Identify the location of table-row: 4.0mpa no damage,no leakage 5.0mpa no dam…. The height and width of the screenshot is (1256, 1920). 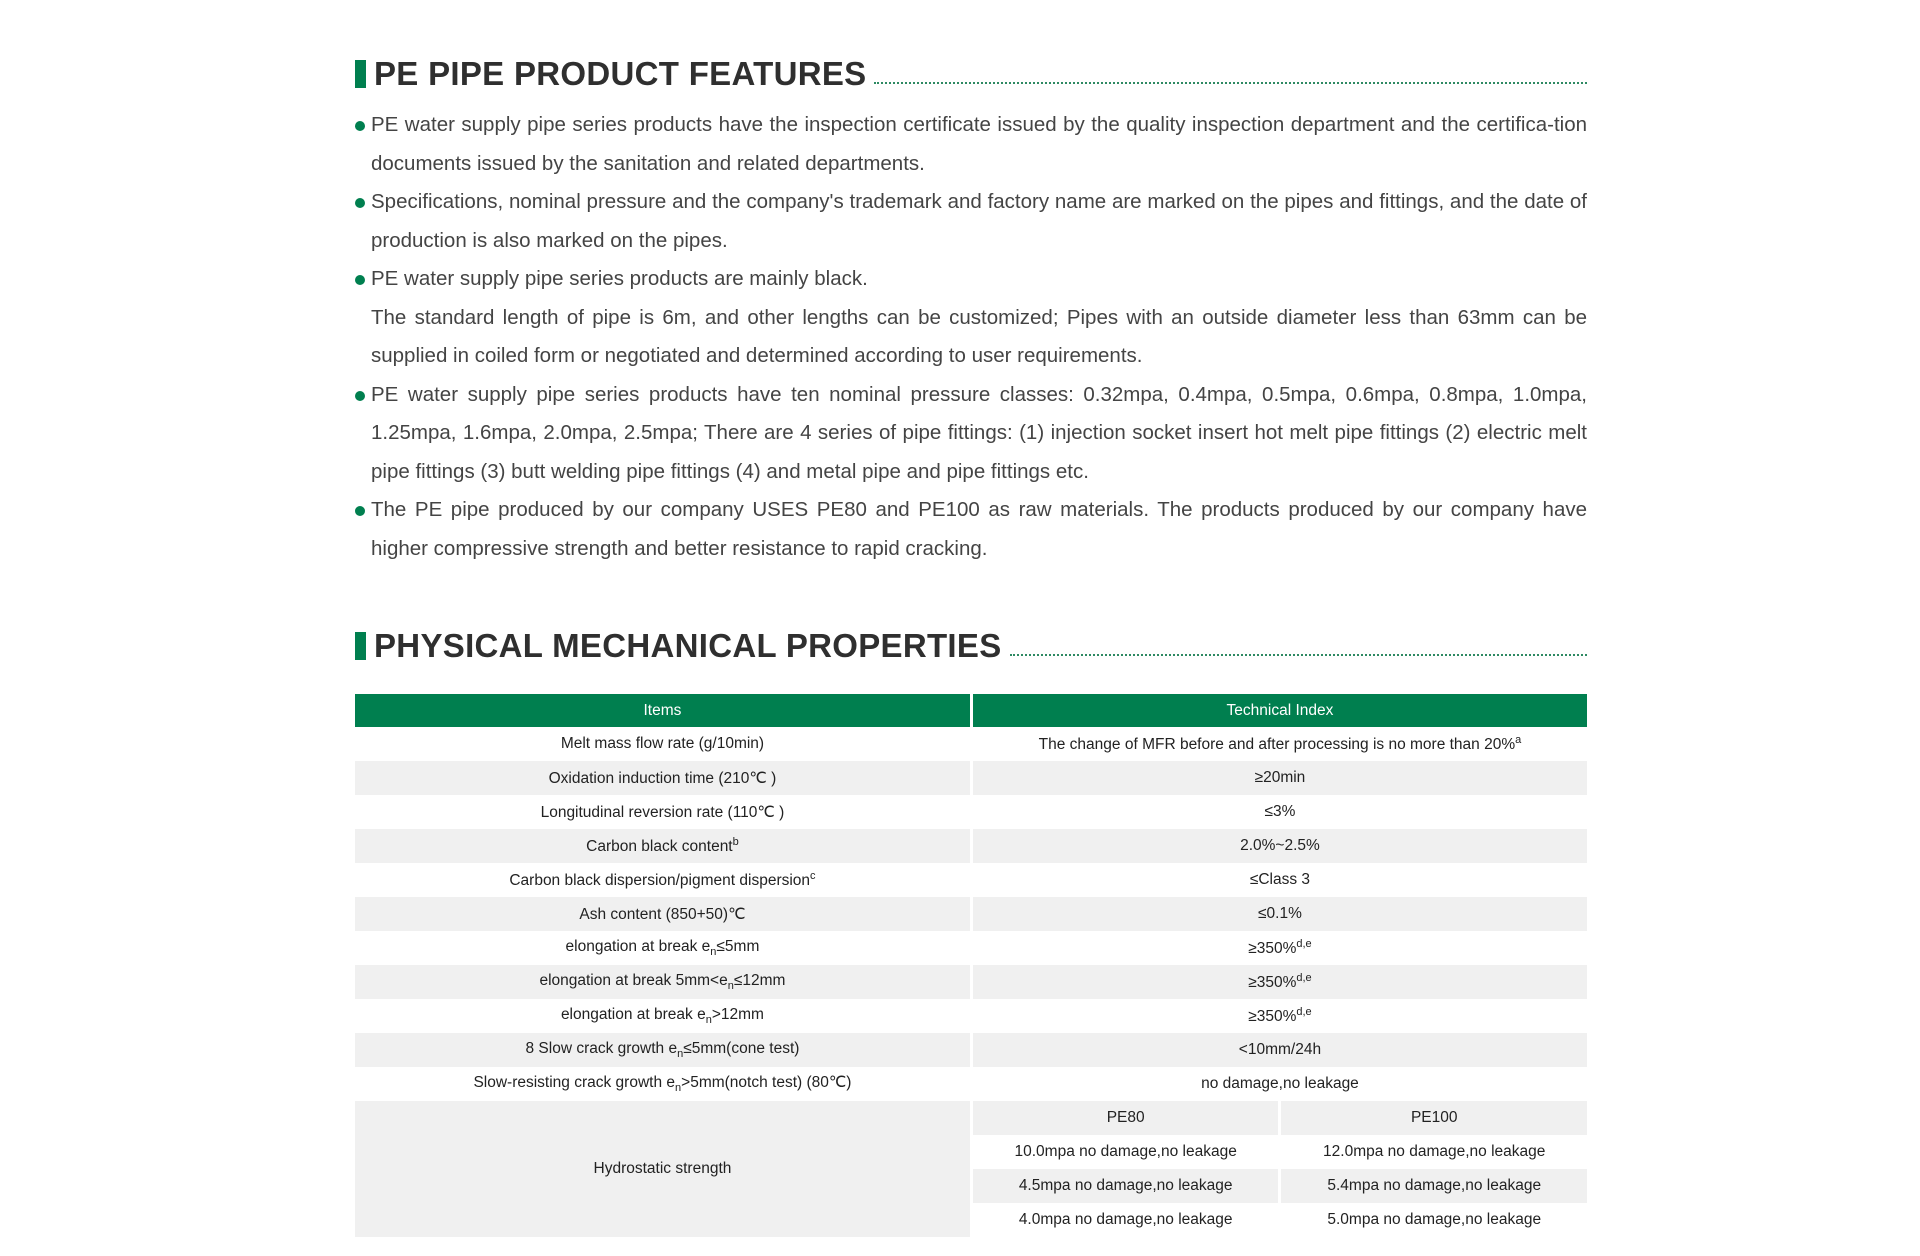
(971, 1220).